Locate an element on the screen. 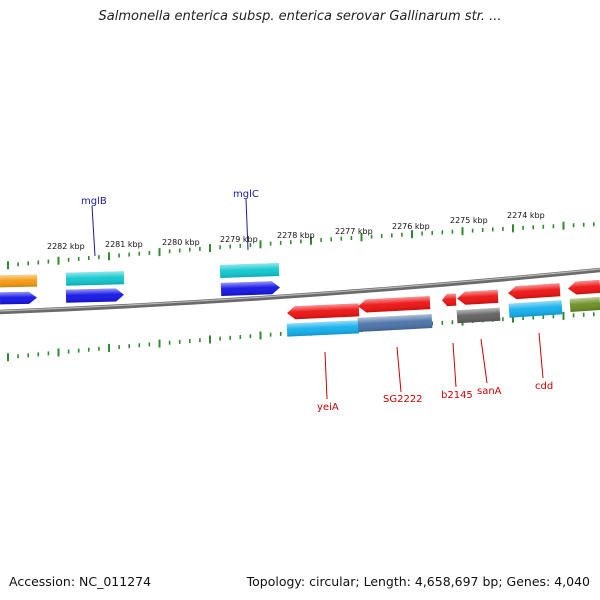 The width and height of the screenshot is (600, 600). leader-mglC is located at coordinates (247, 224).